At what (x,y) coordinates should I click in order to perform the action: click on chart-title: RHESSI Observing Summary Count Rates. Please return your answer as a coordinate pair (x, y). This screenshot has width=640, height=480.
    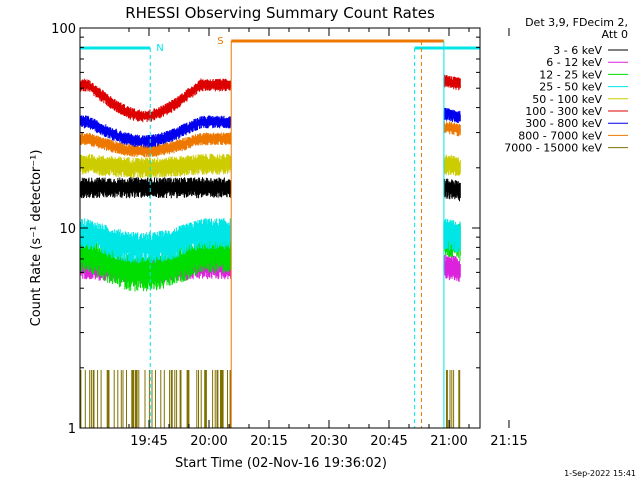
    Looking at the image, I should click on (280, 13).